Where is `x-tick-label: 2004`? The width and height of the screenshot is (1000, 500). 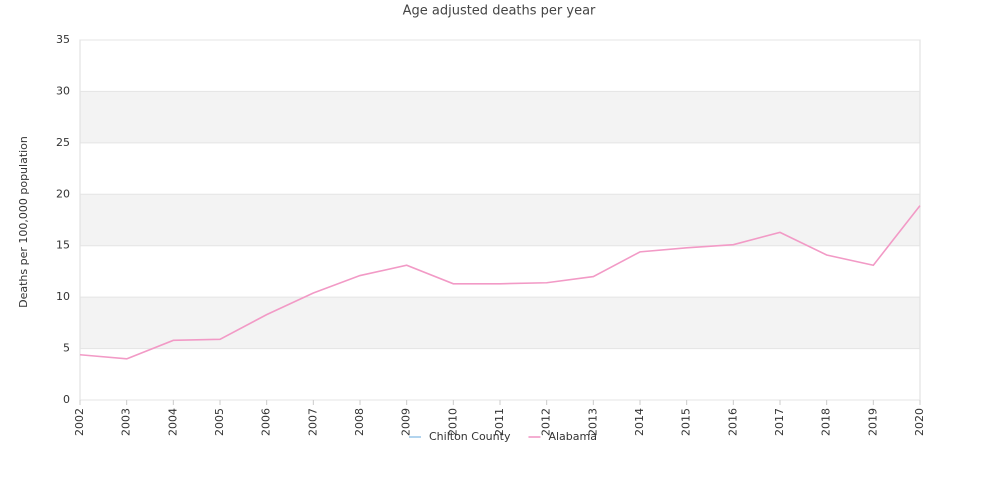
x-tick-label: 2004 is located at coordinates (172, 422).